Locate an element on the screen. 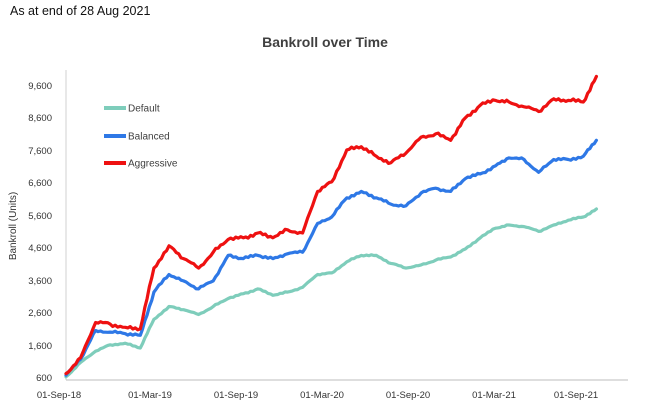 The height and width of the screenshot is (407, 650). y-tick-label: 1,600 is located at coordinates (40, 346).